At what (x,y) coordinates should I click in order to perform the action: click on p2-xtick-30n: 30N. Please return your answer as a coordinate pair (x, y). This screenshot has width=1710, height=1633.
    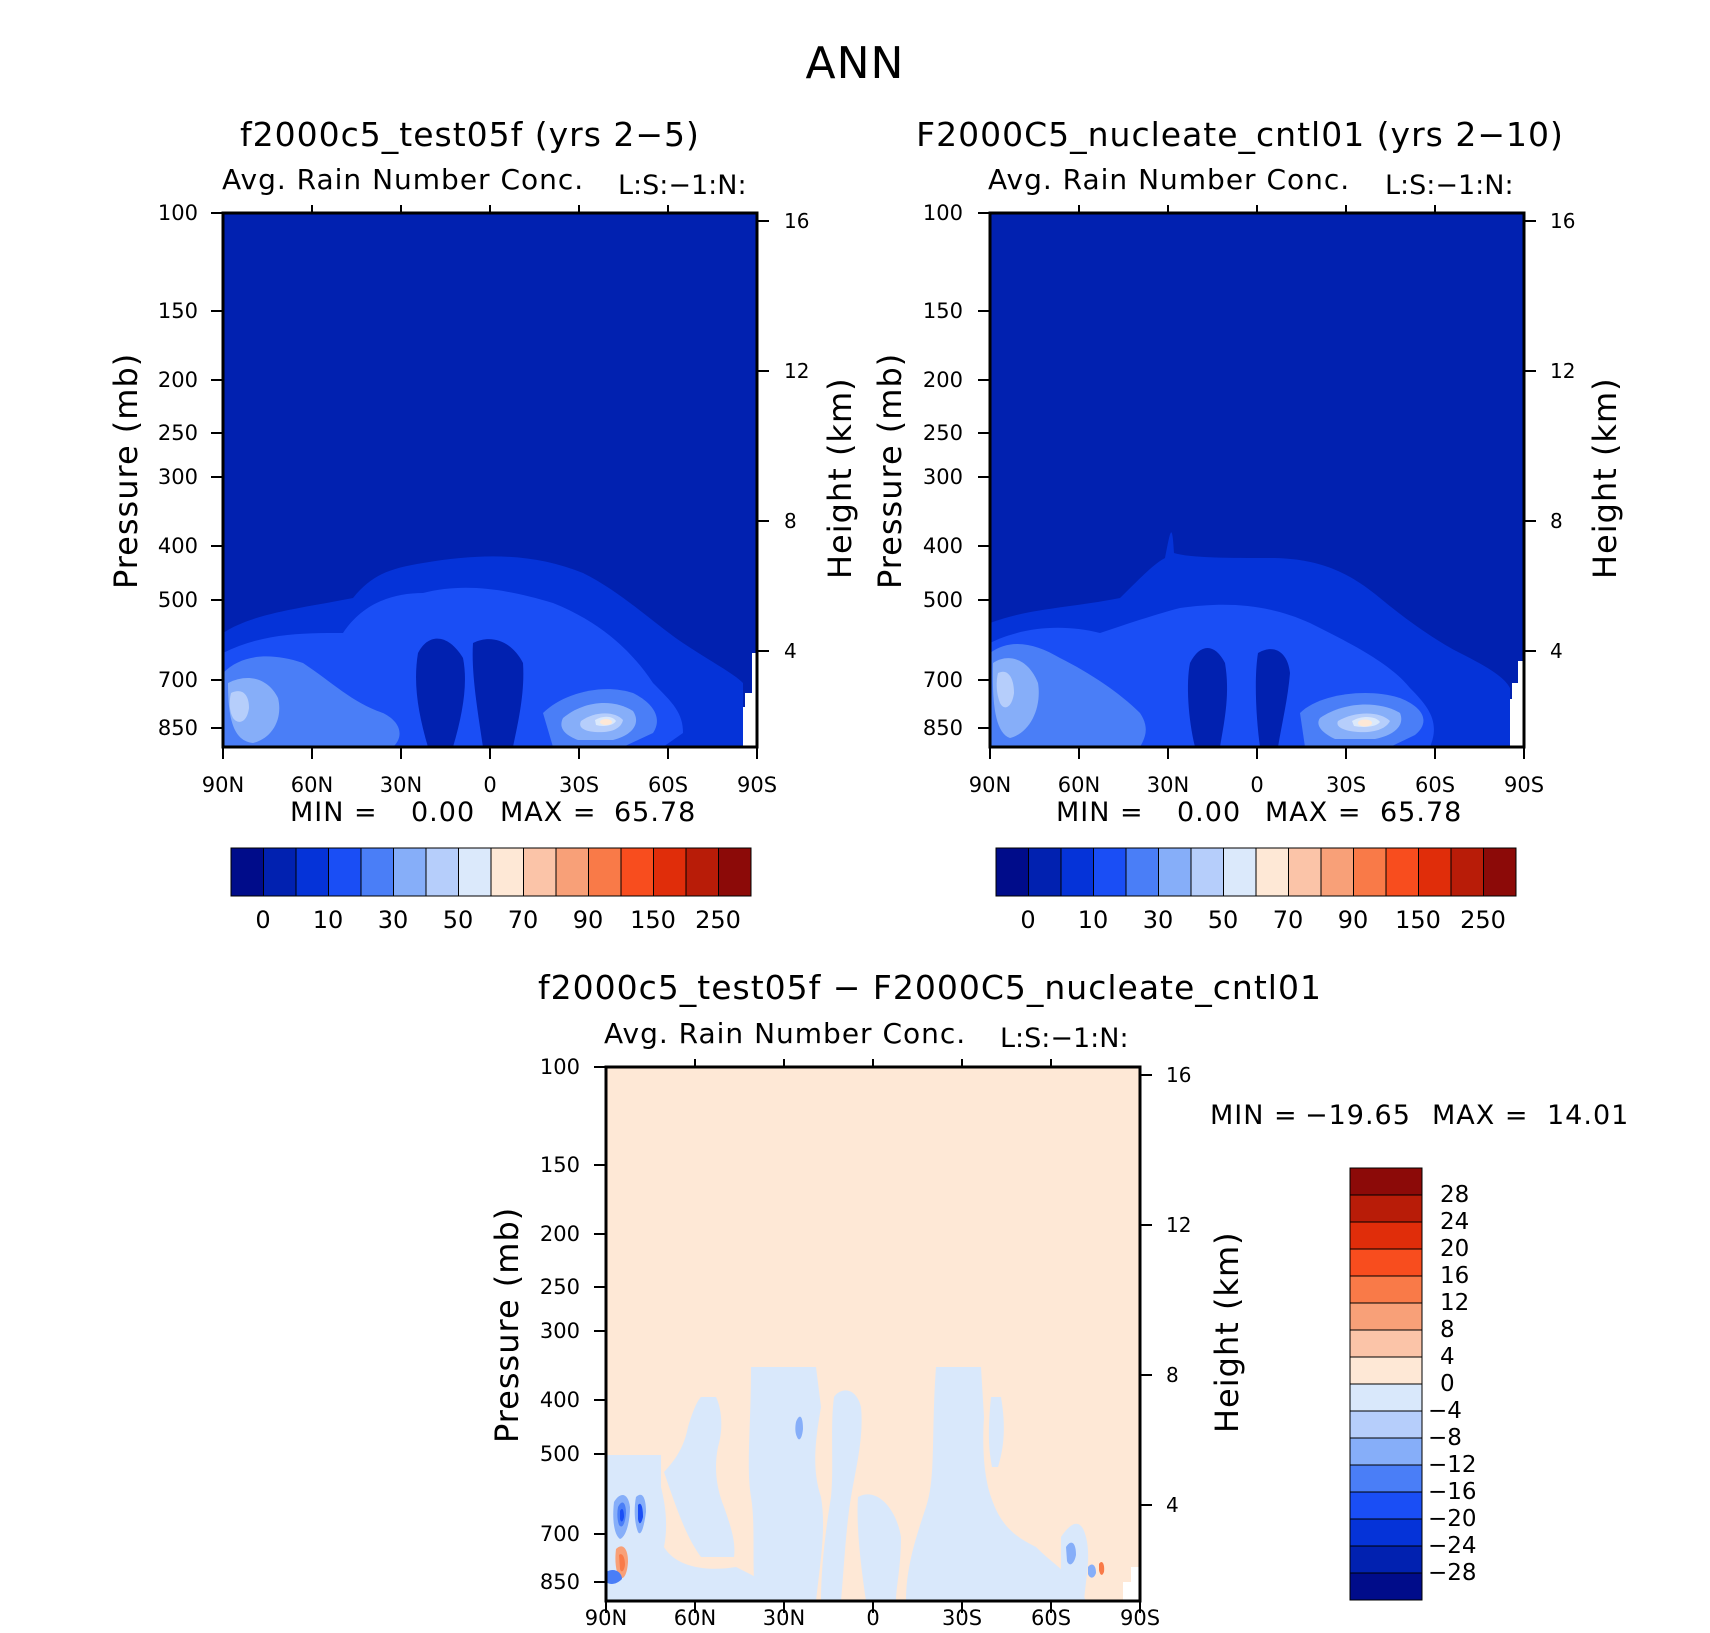
    Looking at the image, I should click on (1168, 785).